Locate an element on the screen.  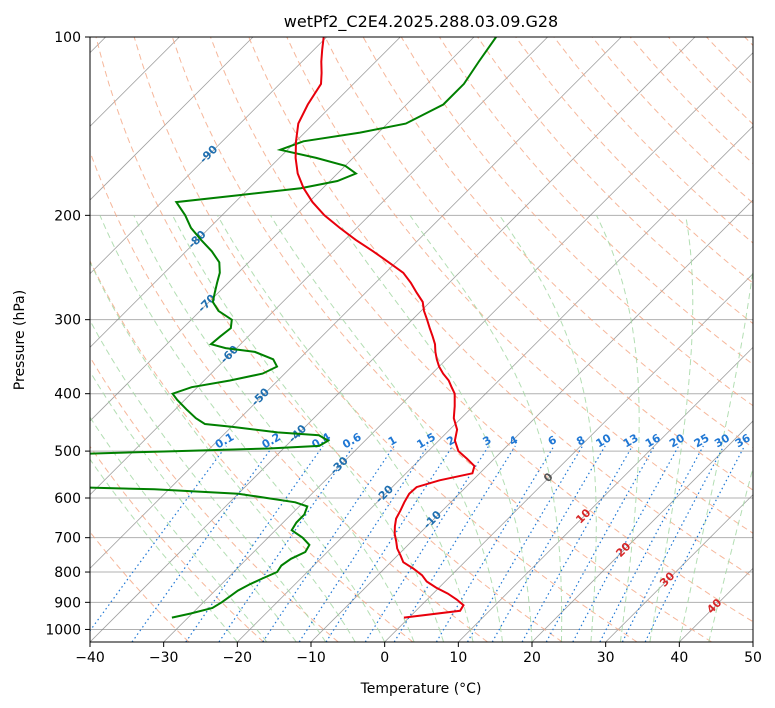
x-tick-label: 10 is located at coordinates (458, 658).